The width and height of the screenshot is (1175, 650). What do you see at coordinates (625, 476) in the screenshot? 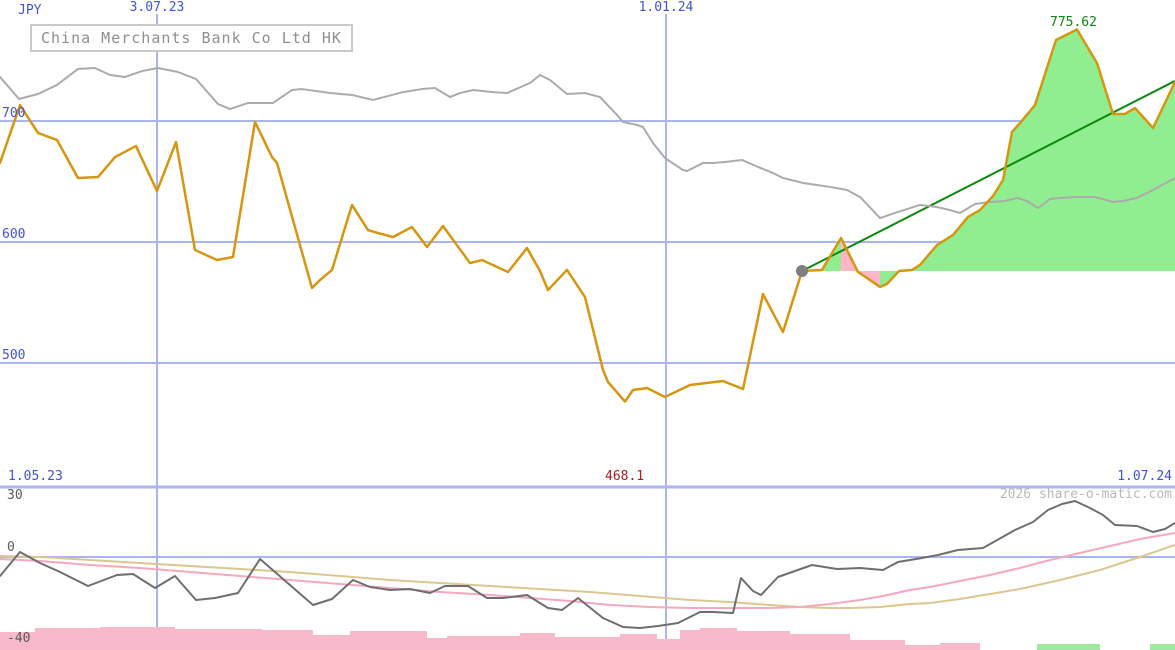
I see `min-price-label: 468.1` at bounding box center [625, 476].